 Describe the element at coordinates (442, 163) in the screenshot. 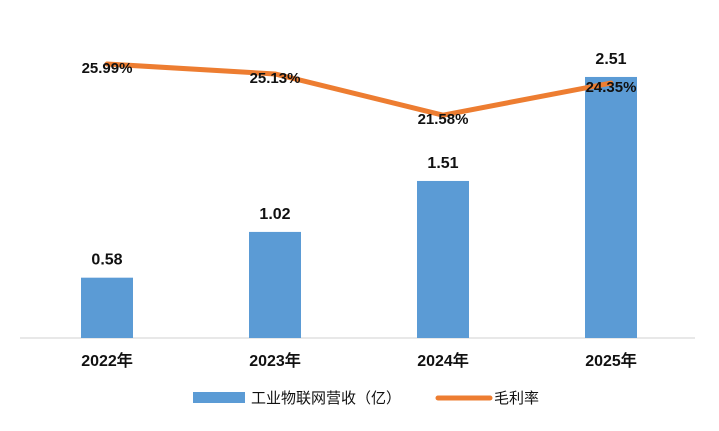

I see `bar-value-label: 1.51` at that location.